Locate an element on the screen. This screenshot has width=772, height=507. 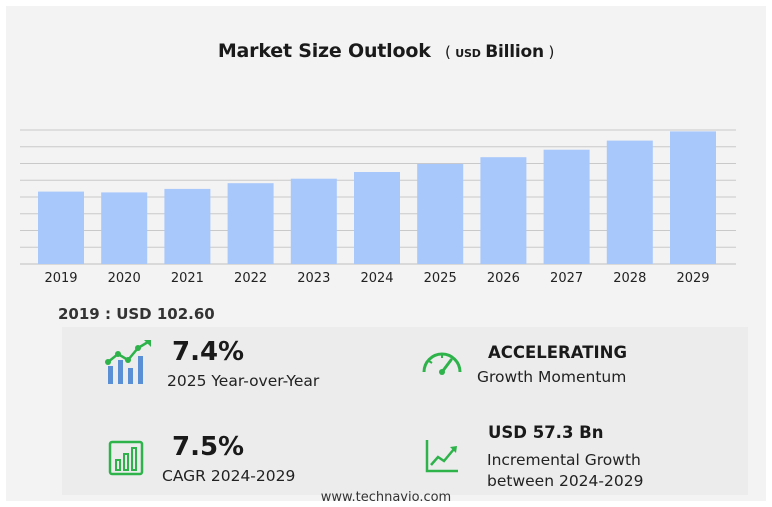
bar-2025 is located at coordinates (440, 213).